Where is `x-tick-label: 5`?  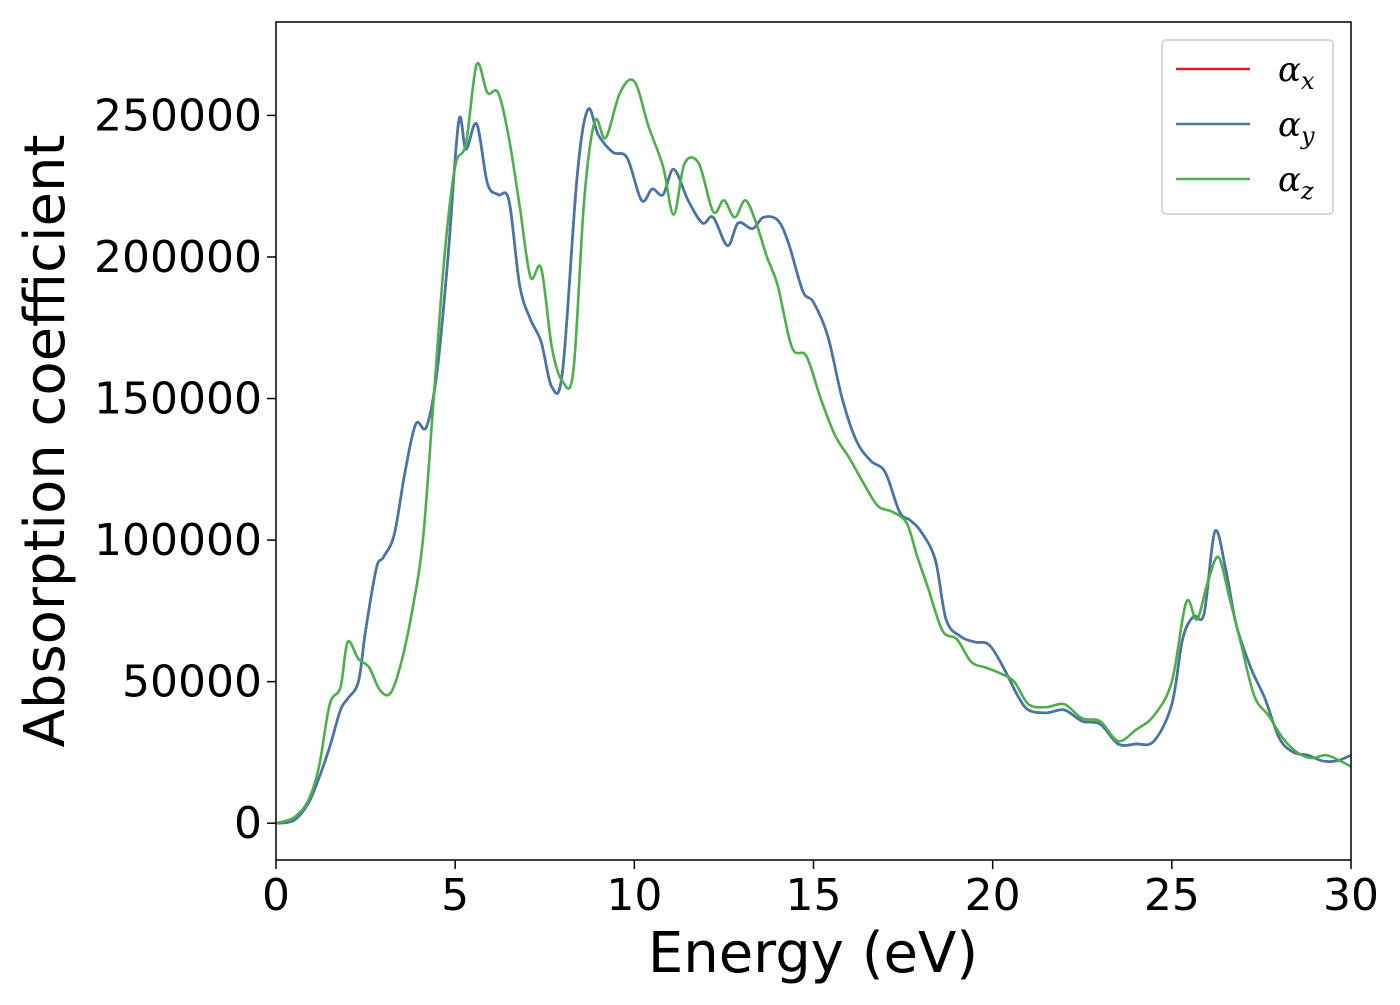
x-tick-label: 5 is located at coordinates (455, 895).